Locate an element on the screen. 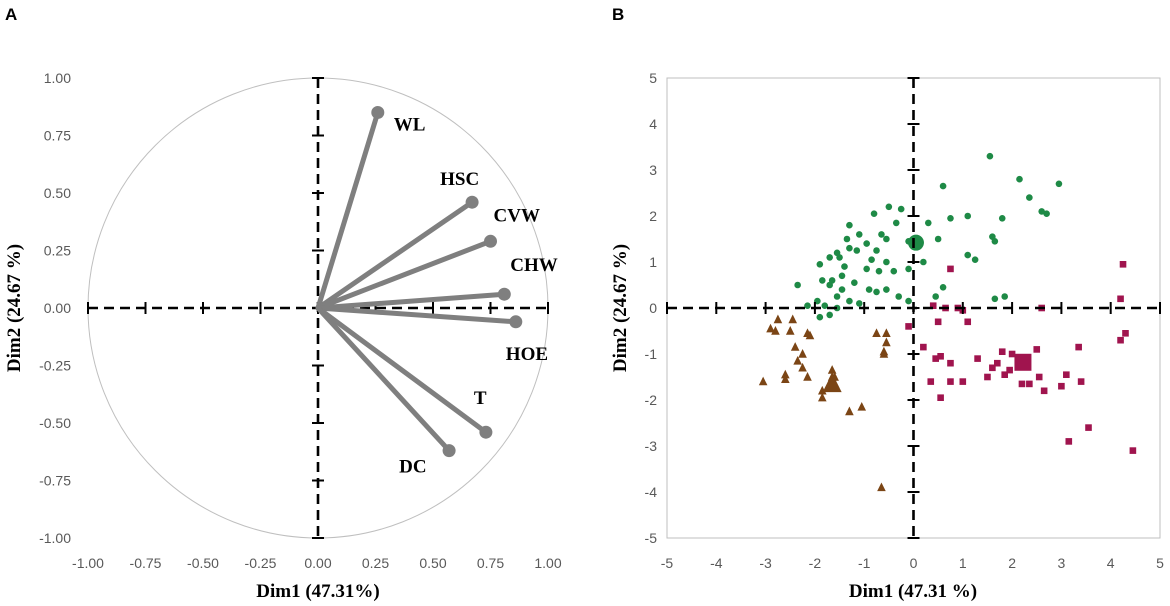 This screenshot has height=606, width=1170. vector-tip-hsc is located at coordinates (472, 202).